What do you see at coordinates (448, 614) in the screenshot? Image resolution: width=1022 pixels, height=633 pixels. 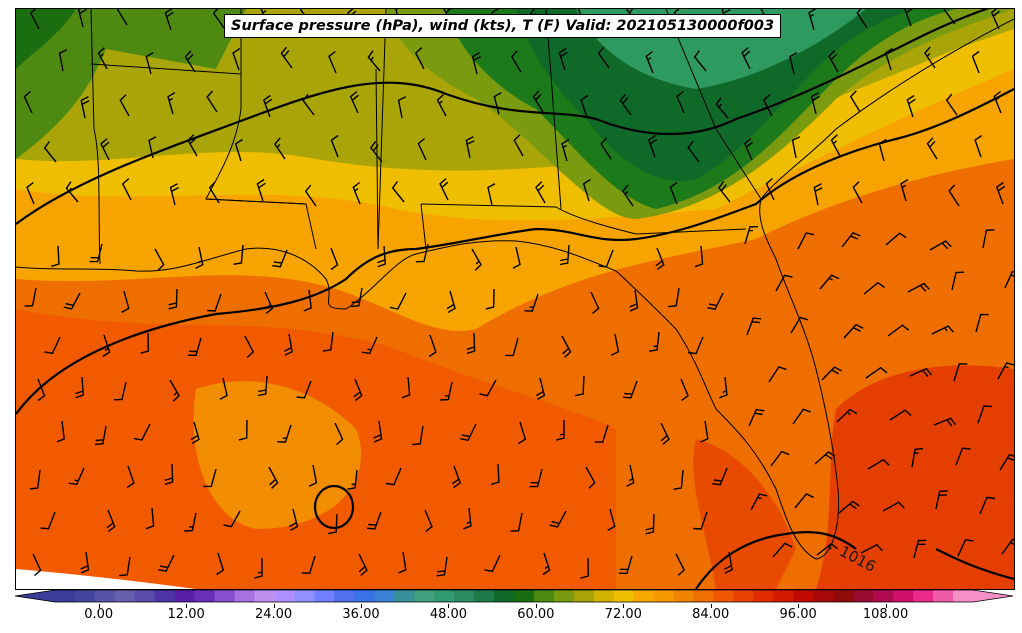 I see `colorbar-tick-label: 48.00` at bounding box center [448, 614].